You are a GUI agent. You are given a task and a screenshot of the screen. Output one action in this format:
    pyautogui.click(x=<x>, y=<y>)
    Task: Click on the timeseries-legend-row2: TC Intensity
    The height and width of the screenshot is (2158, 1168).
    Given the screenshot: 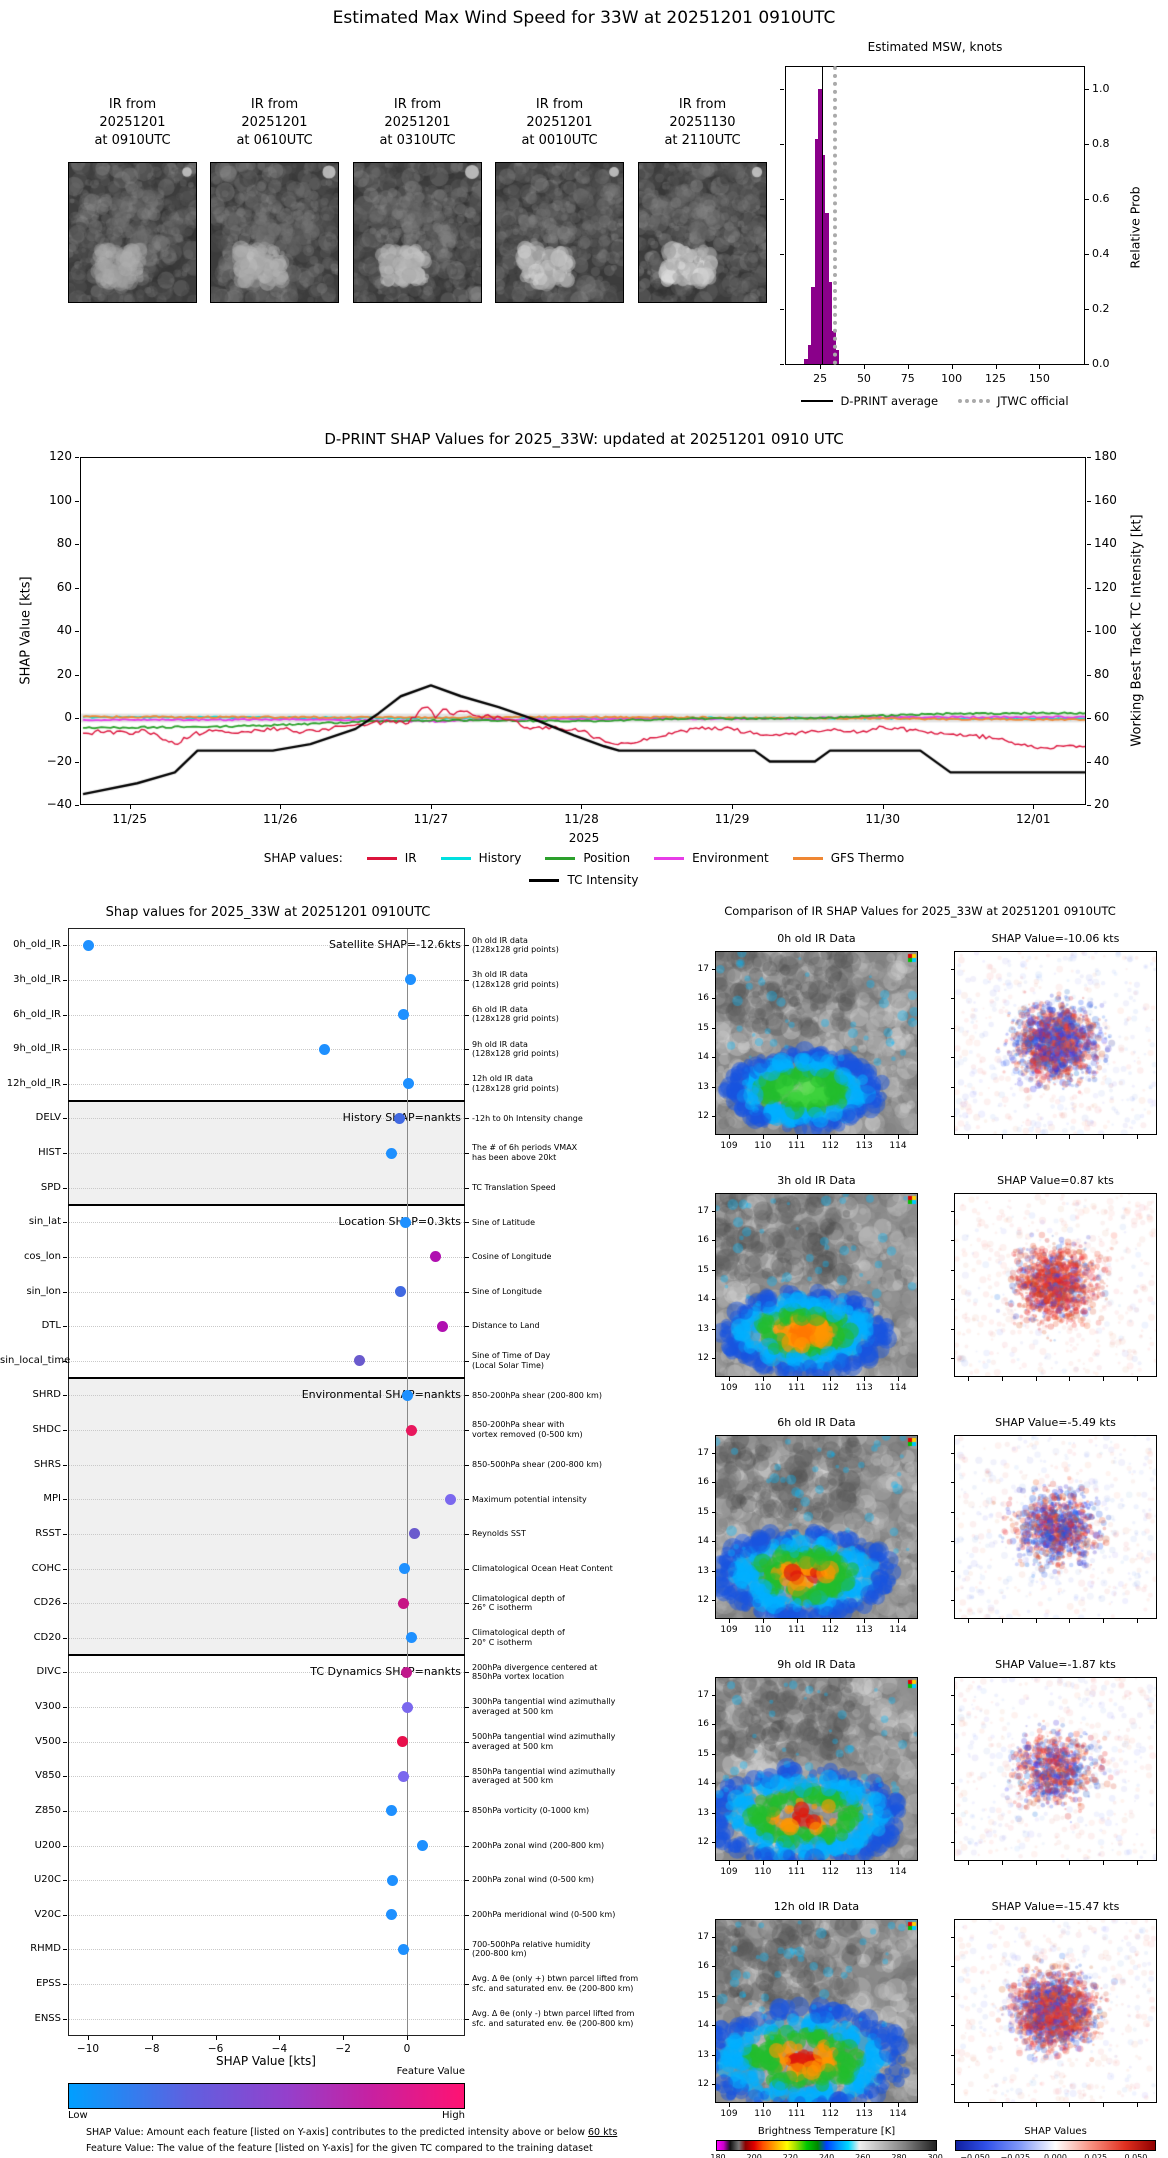 What is the action you would take?
    pyautogui.click(x=584, y=880)
    